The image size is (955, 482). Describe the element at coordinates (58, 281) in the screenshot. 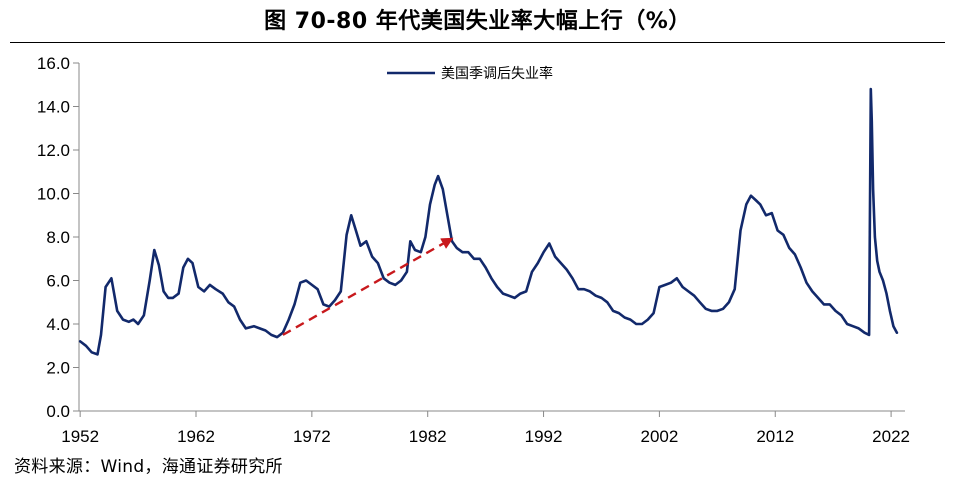

I see `y-tick-label: 6.0` at that location.